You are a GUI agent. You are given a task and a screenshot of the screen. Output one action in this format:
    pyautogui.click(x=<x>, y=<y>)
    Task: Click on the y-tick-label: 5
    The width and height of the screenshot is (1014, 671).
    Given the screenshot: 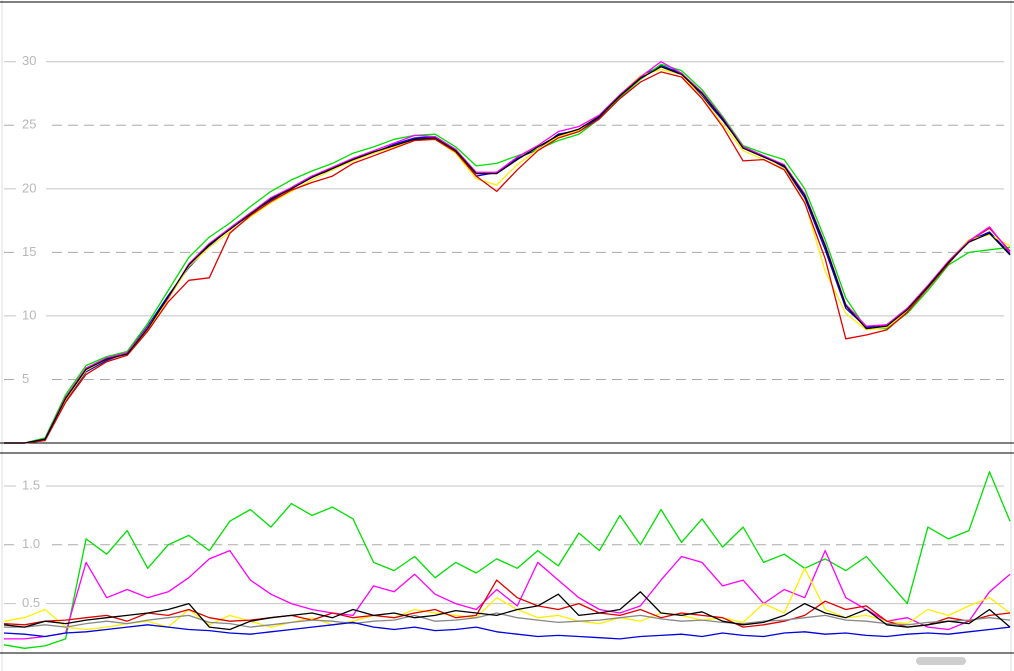 What is the action you would take?
    pyautogui.click(x=25, y=378)
    